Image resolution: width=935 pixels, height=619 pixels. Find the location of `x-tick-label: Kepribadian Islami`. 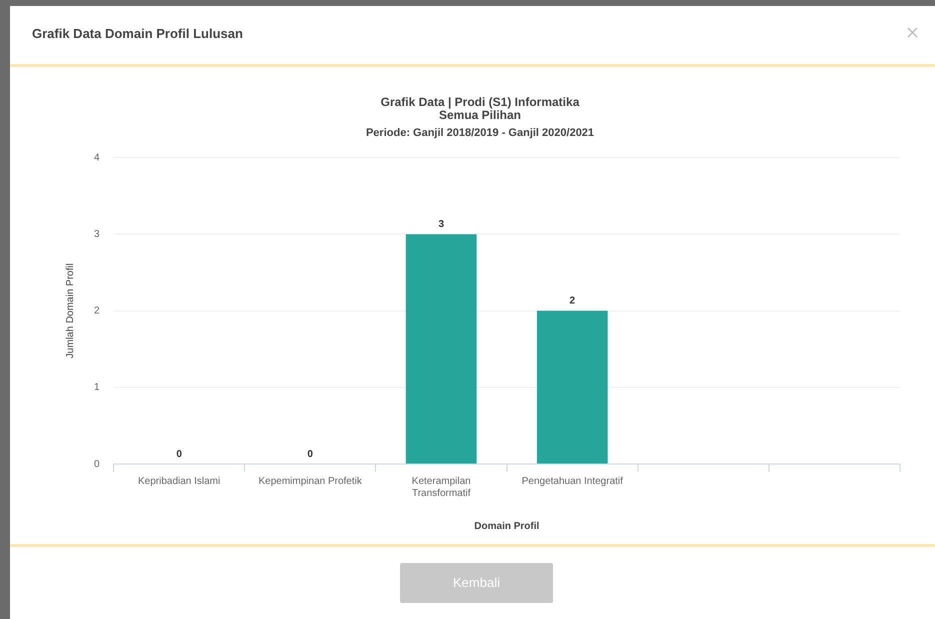

x-tick-label: Kepribadian Islami is located at coordinates (179, 481).